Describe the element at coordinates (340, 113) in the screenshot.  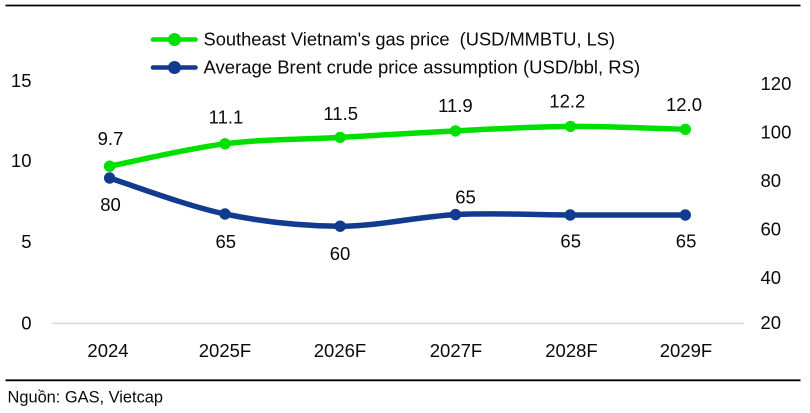
I see `svg-text: 11.5` at that location.